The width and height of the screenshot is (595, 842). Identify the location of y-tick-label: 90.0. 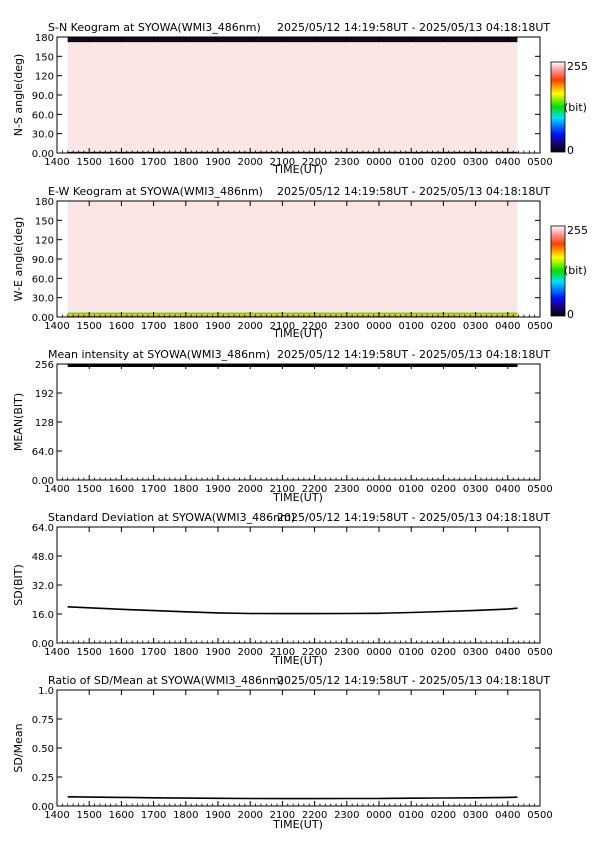
(43, 260).